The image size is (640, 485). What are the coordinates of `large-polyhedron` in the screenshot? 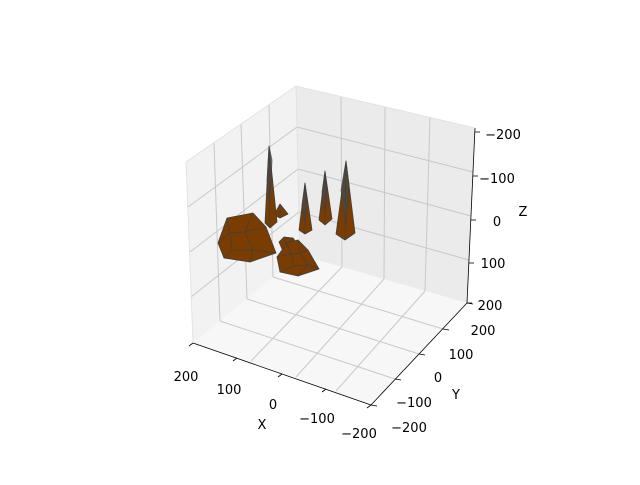 It's located at (247, 237).